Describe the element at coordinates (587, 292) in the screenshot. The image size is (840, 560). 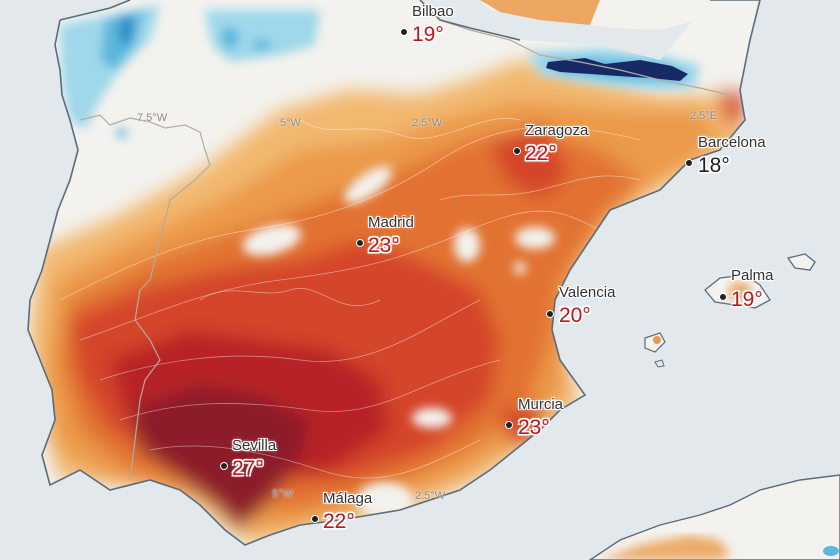
I see `city-name: Valencia` at that location.